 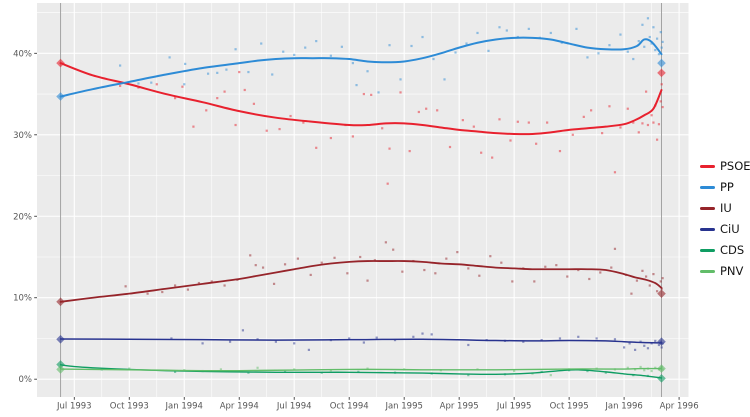 I want to click on y-tick-label: 10%, so click(x=22, y=299).